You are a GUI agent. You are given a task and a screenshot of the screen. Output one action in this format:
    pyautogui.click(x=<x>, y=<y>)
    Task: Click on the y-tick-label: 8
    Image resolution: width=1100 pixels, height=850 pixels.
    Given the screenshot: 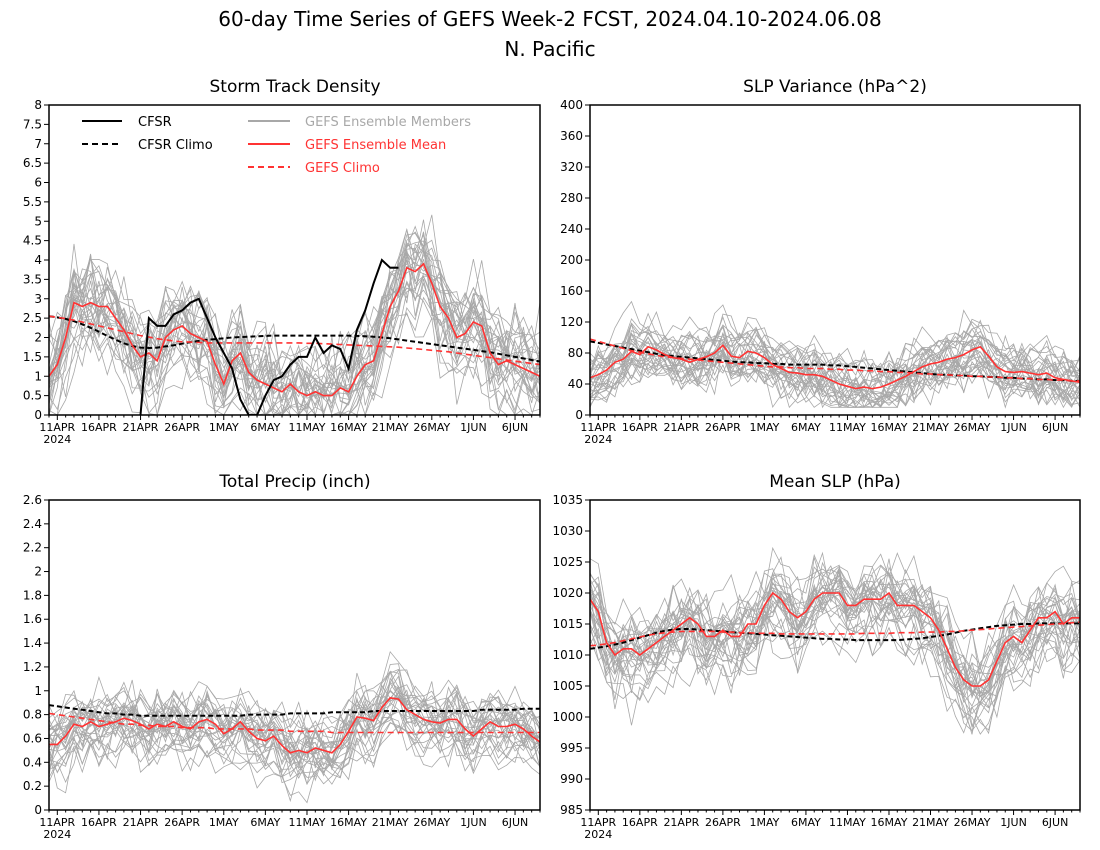 What is the action you would take?
    pyautogui.click(x=38, y=105)
    